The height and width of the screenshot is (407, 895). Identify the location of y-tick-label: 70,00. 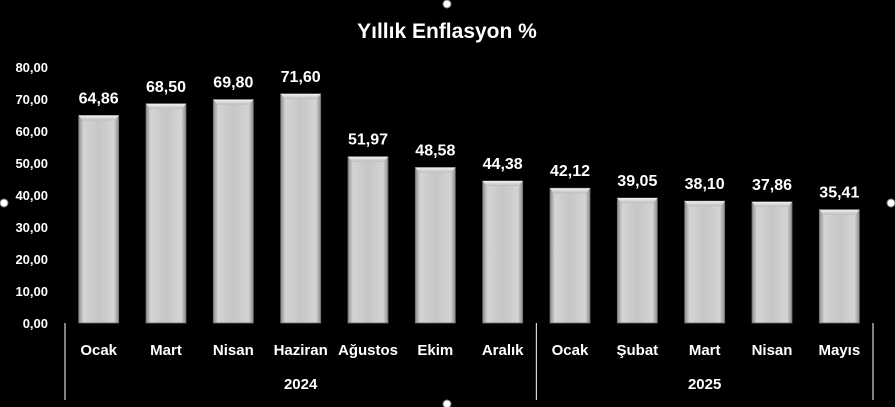
(31, 99).